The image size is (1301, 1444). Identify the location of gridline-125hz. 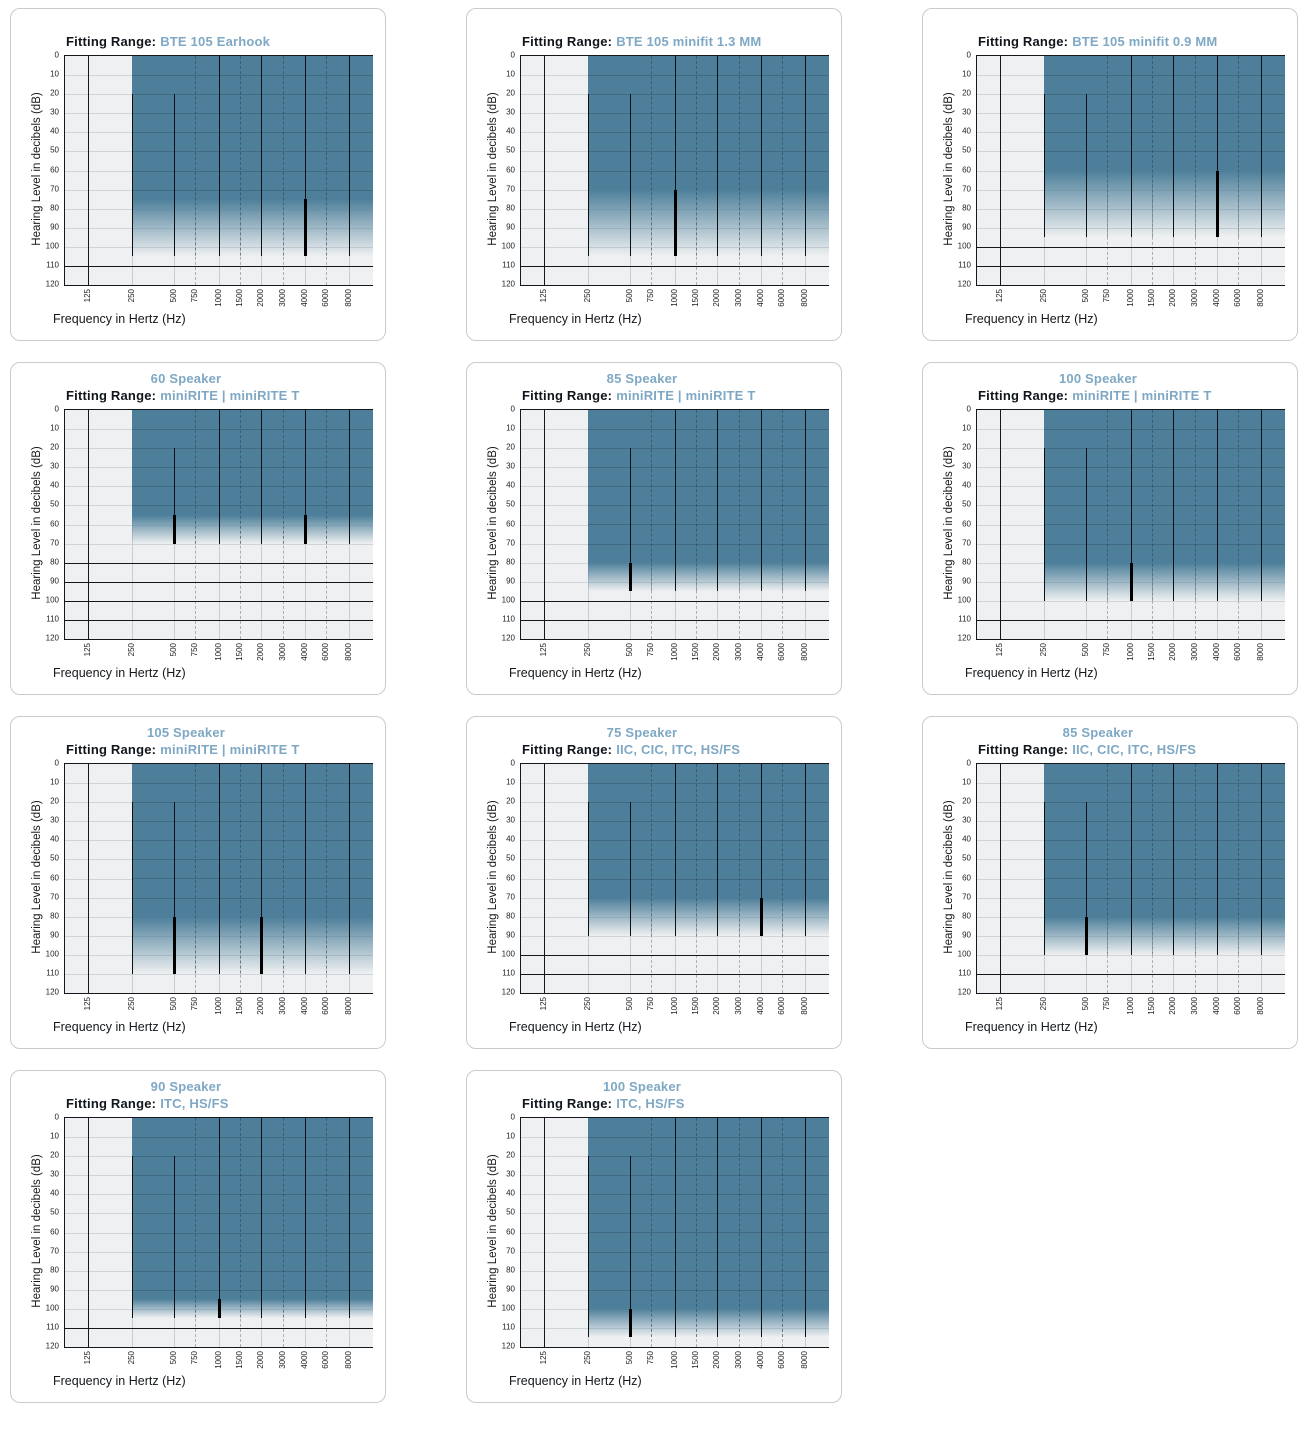
(545, 524).